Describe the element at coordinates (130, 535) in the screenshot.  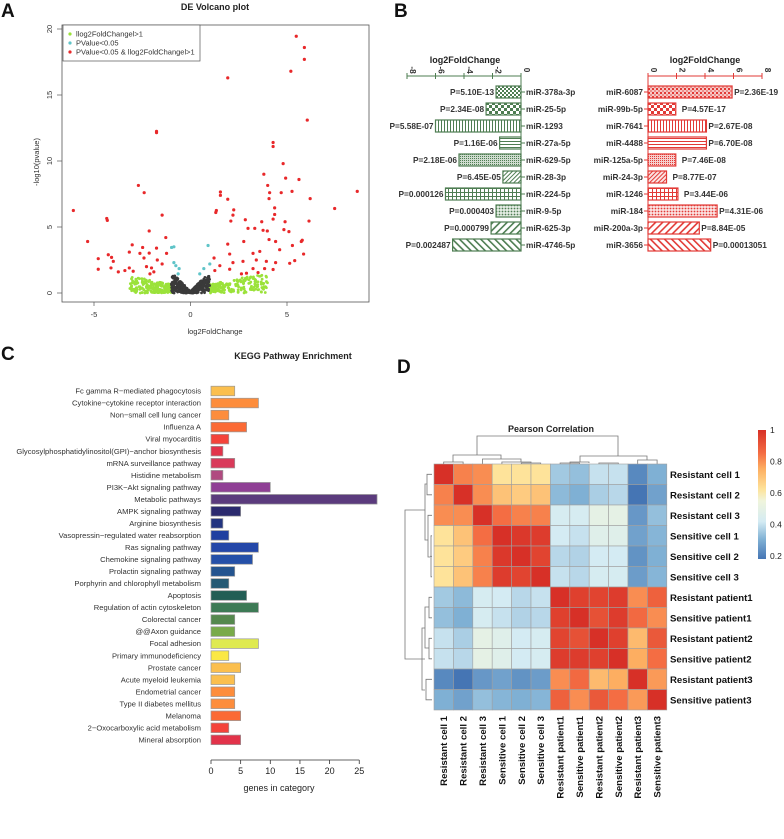
I see `kegg-pathway-label: Vasopressin−regulated water reabsorption` at that location.